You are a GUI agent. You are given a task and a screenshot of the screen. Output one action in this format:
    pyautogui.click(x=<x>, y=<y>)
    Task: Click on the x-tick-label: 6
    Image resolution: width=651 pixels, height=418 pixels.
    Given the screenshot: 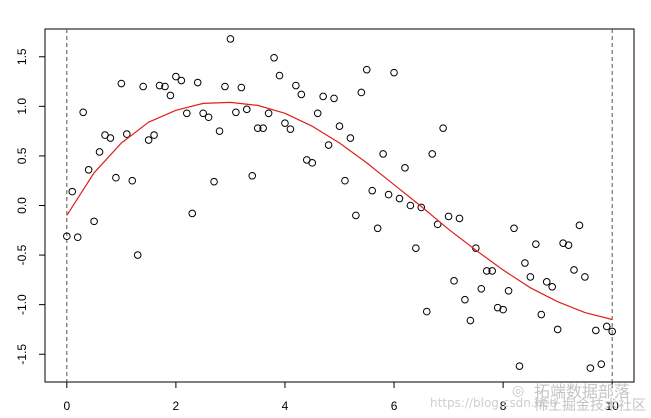 What is the action you would take?
    pyautogui.click(x=394, y=406)
    